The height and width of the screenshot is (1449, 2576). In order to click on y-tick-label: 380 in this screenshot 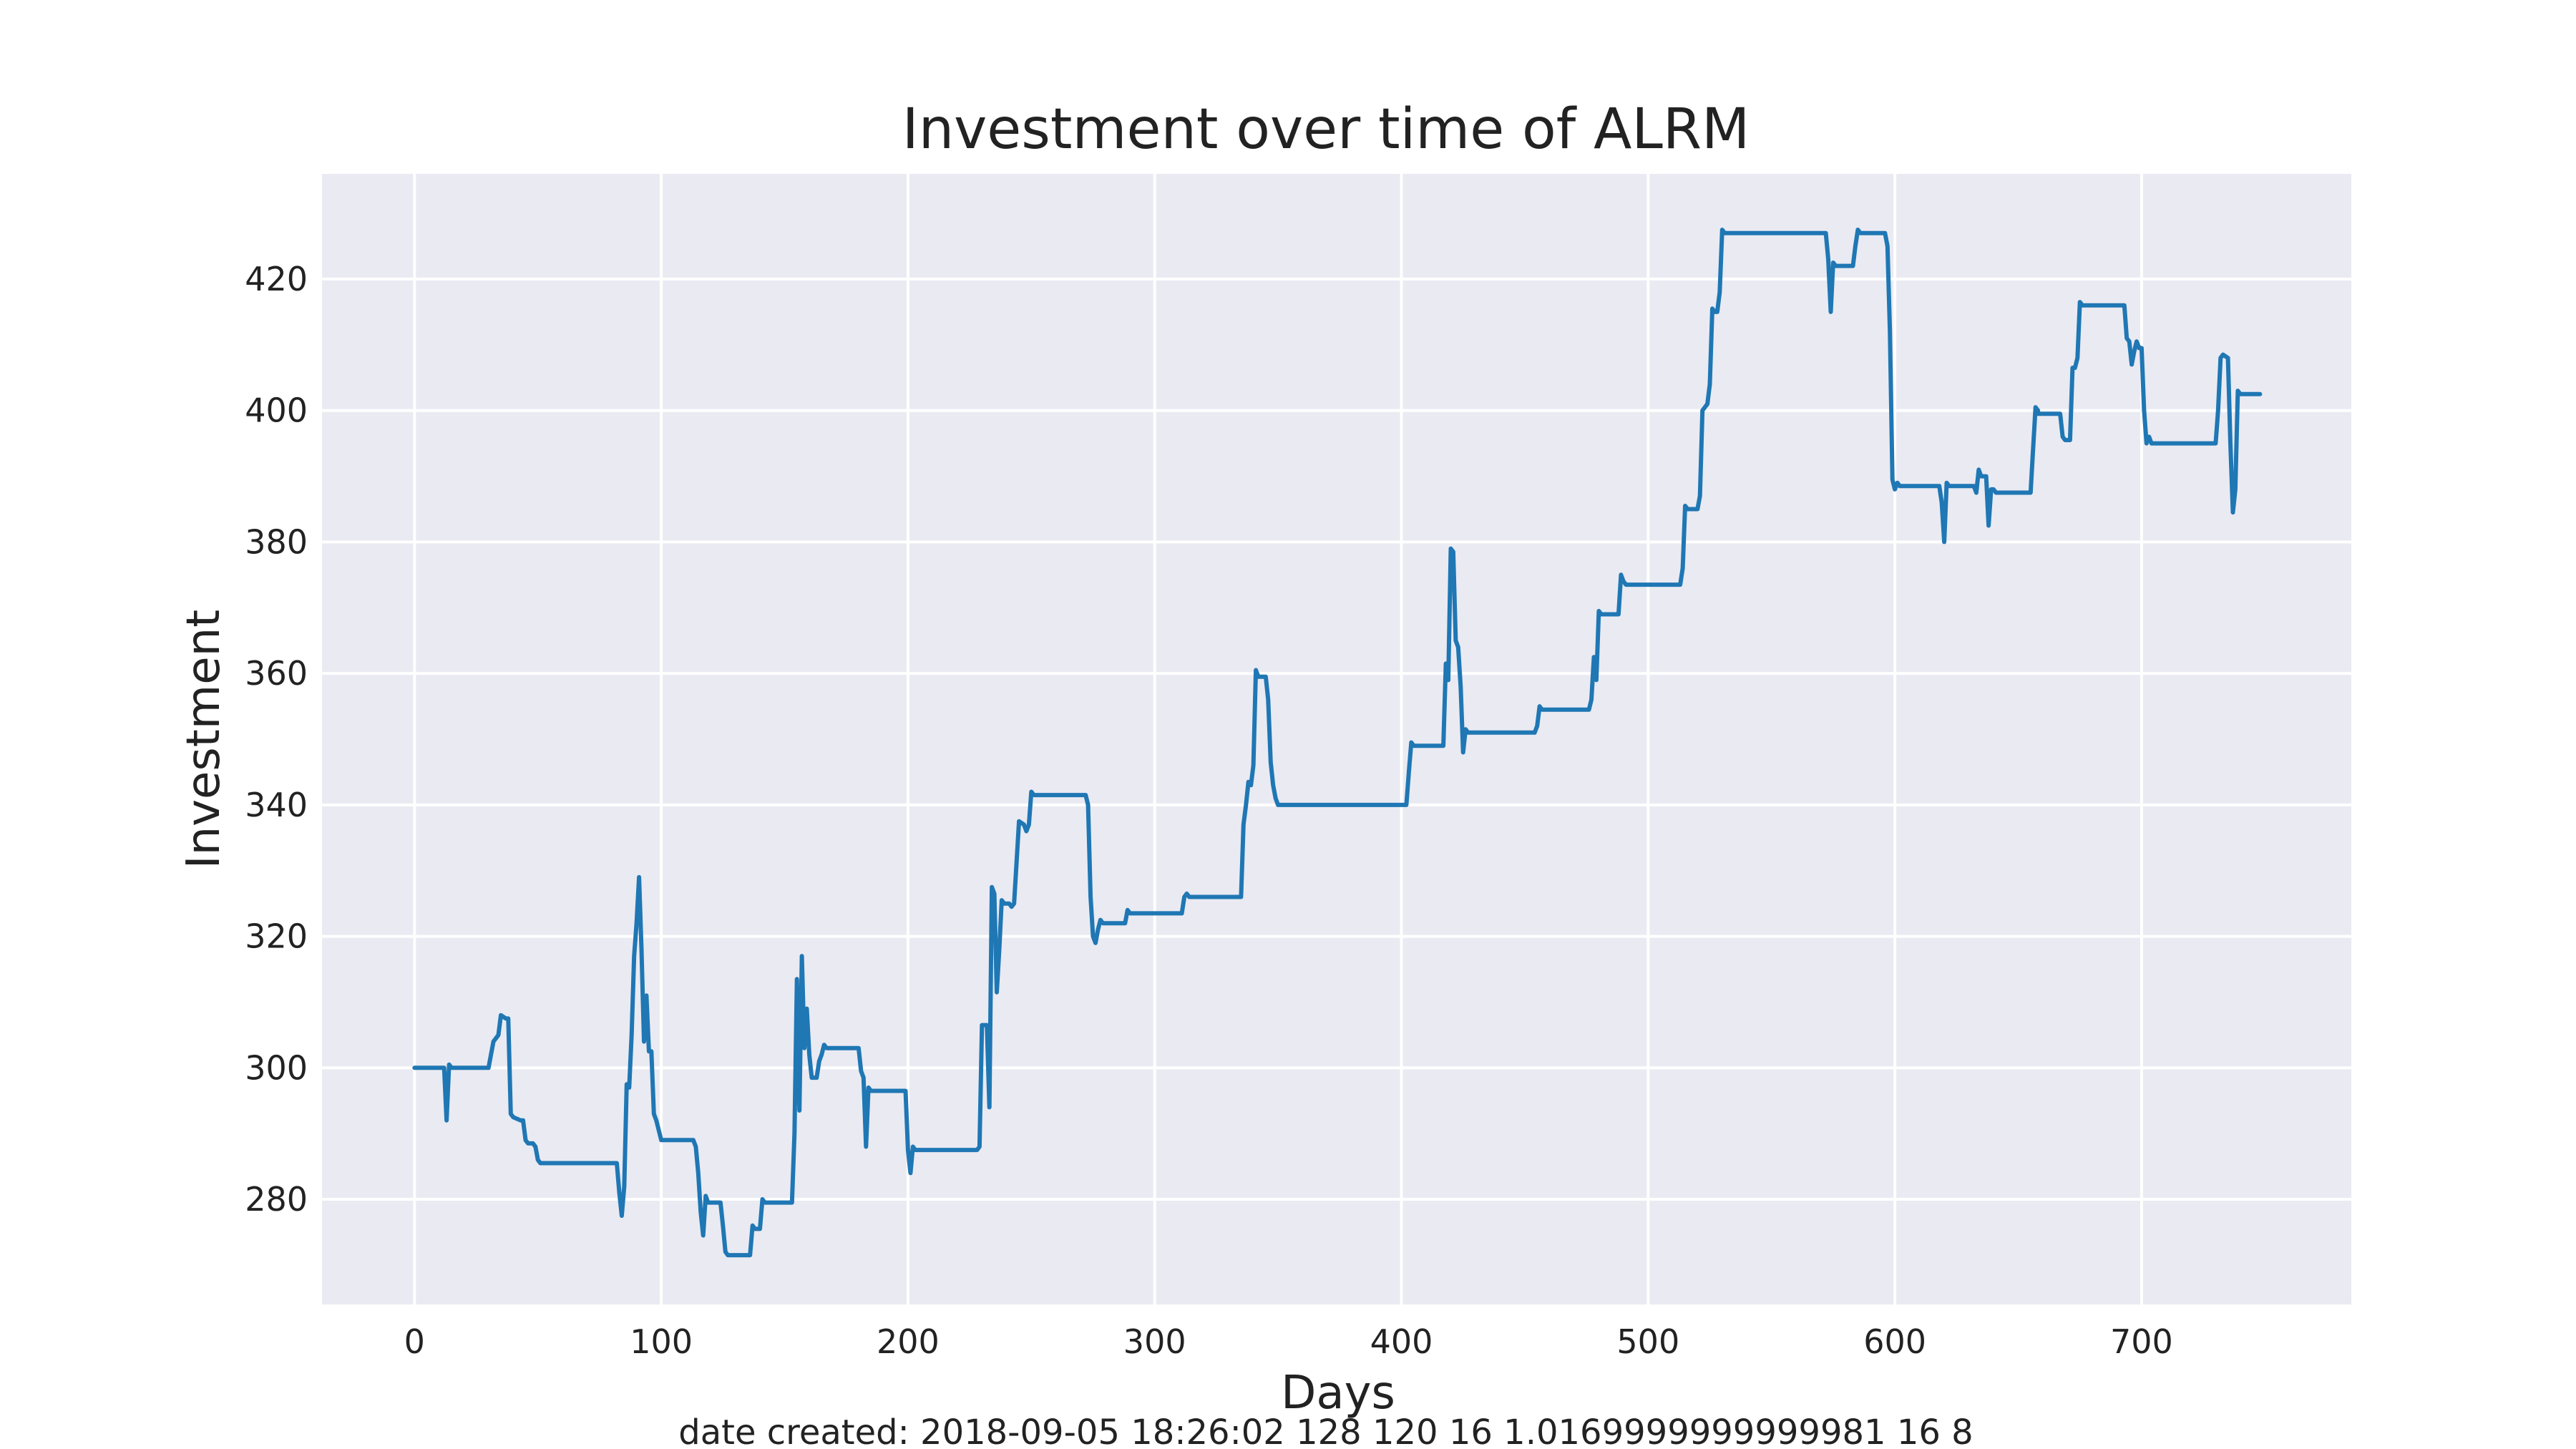, I will do `click(276, 541)`.